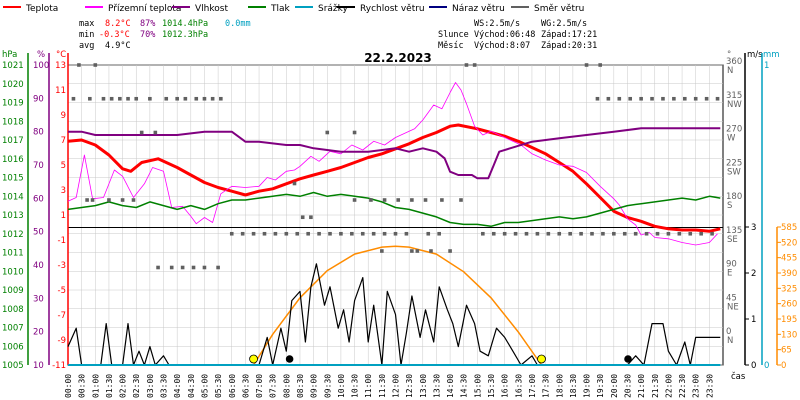 The image size is (800, 400). I want to click on solar-tick-label: 65, so click(786, 351).